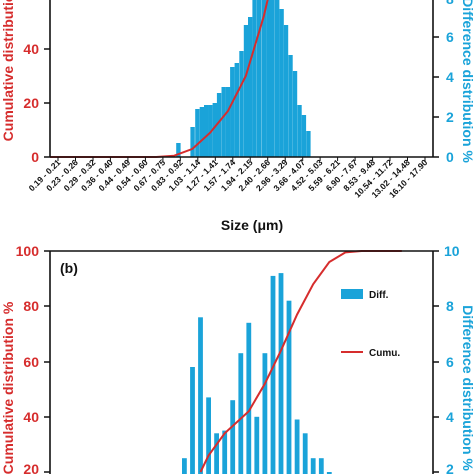 Image resolution: width=474 pixels, height=474 pixels. Describe the element at coordinates (8, 70) in the screenshot. I see `panel-a-left-axis-title: Cumulative distribution %` at that location.